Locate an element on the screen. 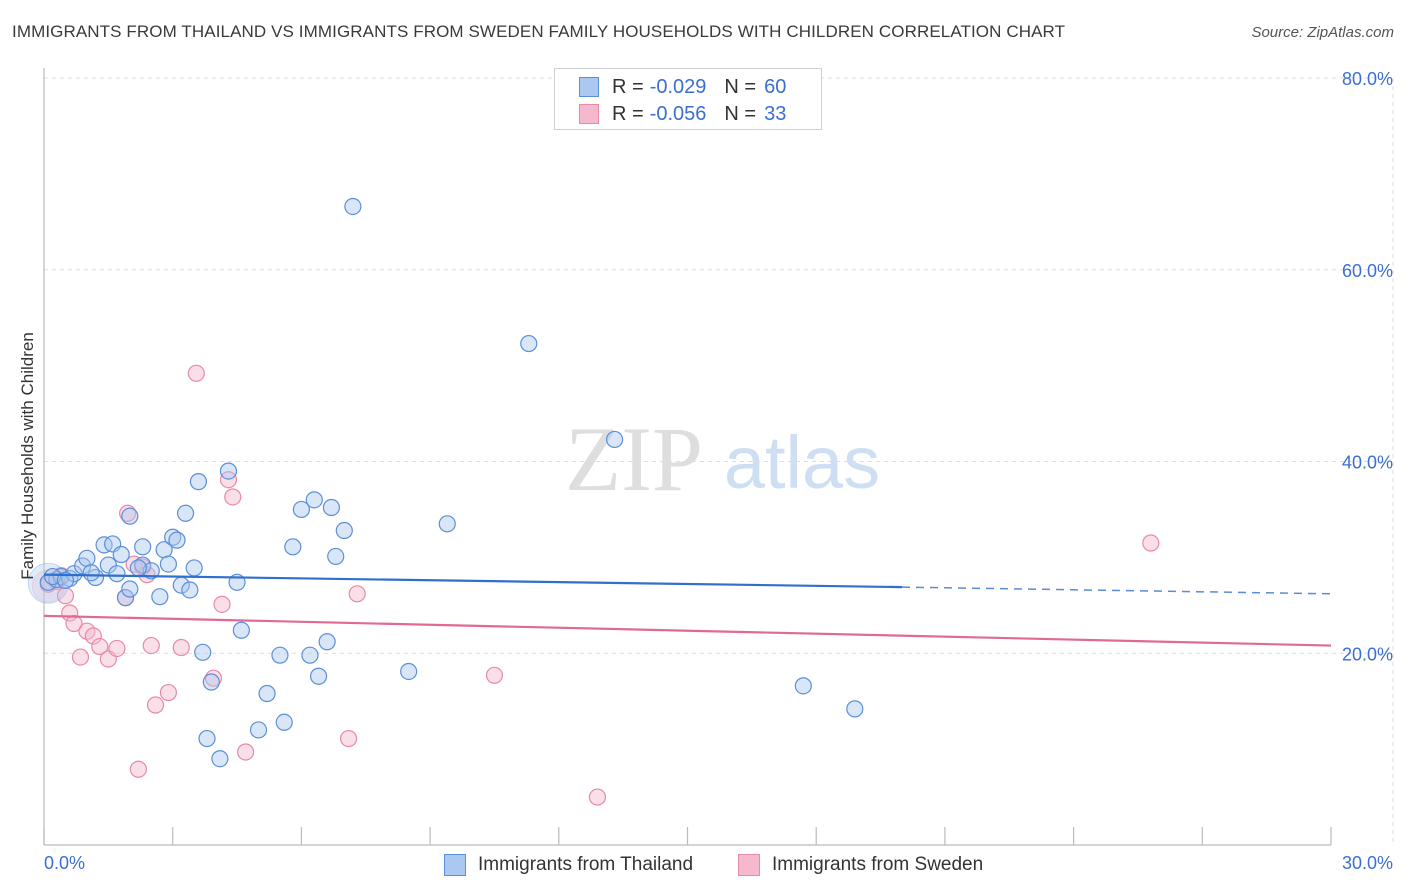 Image resolution: width=1406 pixels, height=892 pixels. y-tick-label: 80.0% is located at coordinates (1367, 79).